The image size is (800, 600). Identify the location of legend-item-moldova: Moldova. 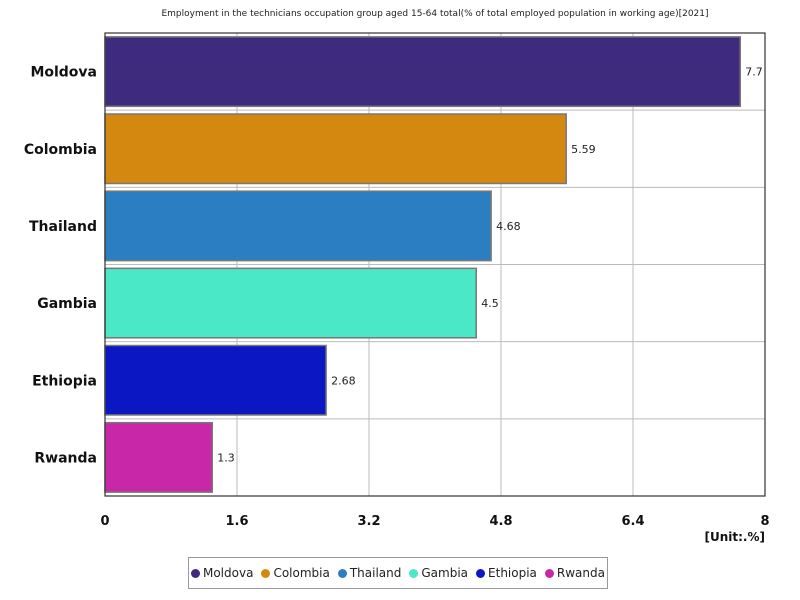
(222, 573).